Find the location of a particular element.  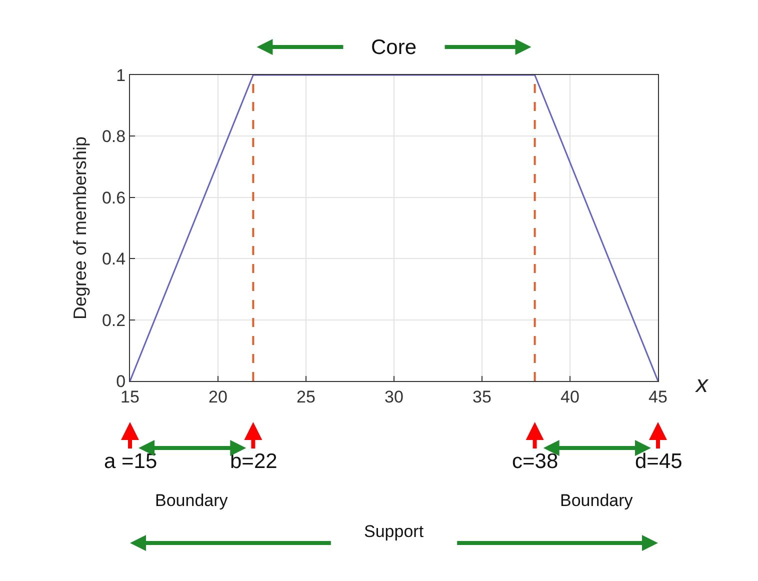

x-tick-label: 40 is located at coordinates (570, 396).